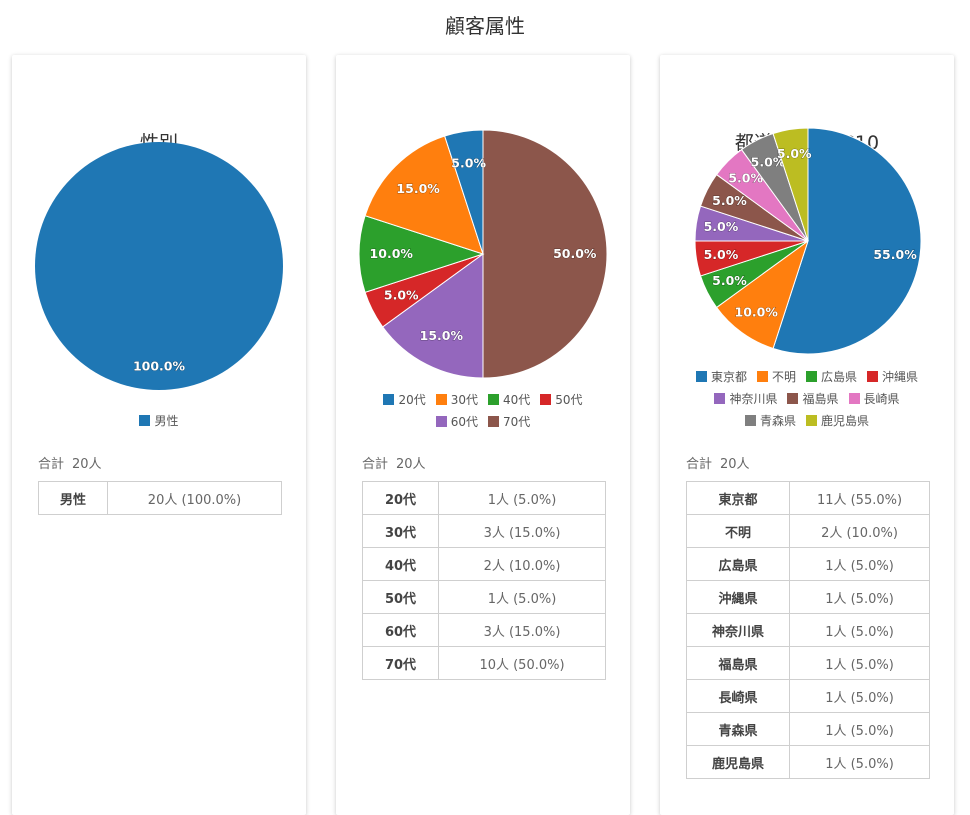 This screenshot has height=815, width=970. Describe the element at coordinates (464, 400) in the screenshot. I see `legend-label: 30代` at that location.